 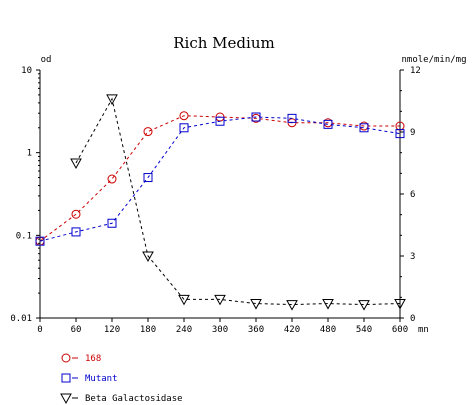 What do you see at coordinates (400, 330) in the screenshot?
I see `x-tick-label: 600` at bounding box center [400, 330].